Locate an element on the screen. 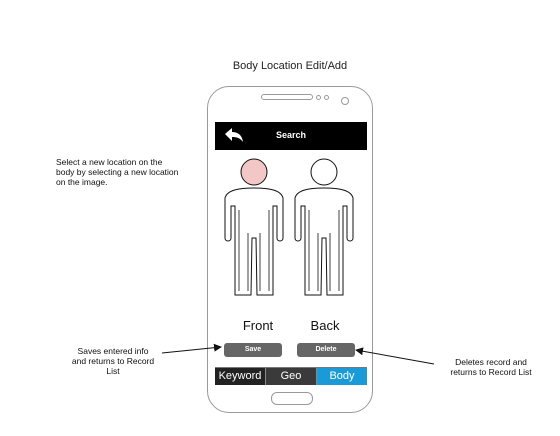 The width and height of the screenshot is (560, 436). tab-geo: Geo is located at coordinates (291, 376).